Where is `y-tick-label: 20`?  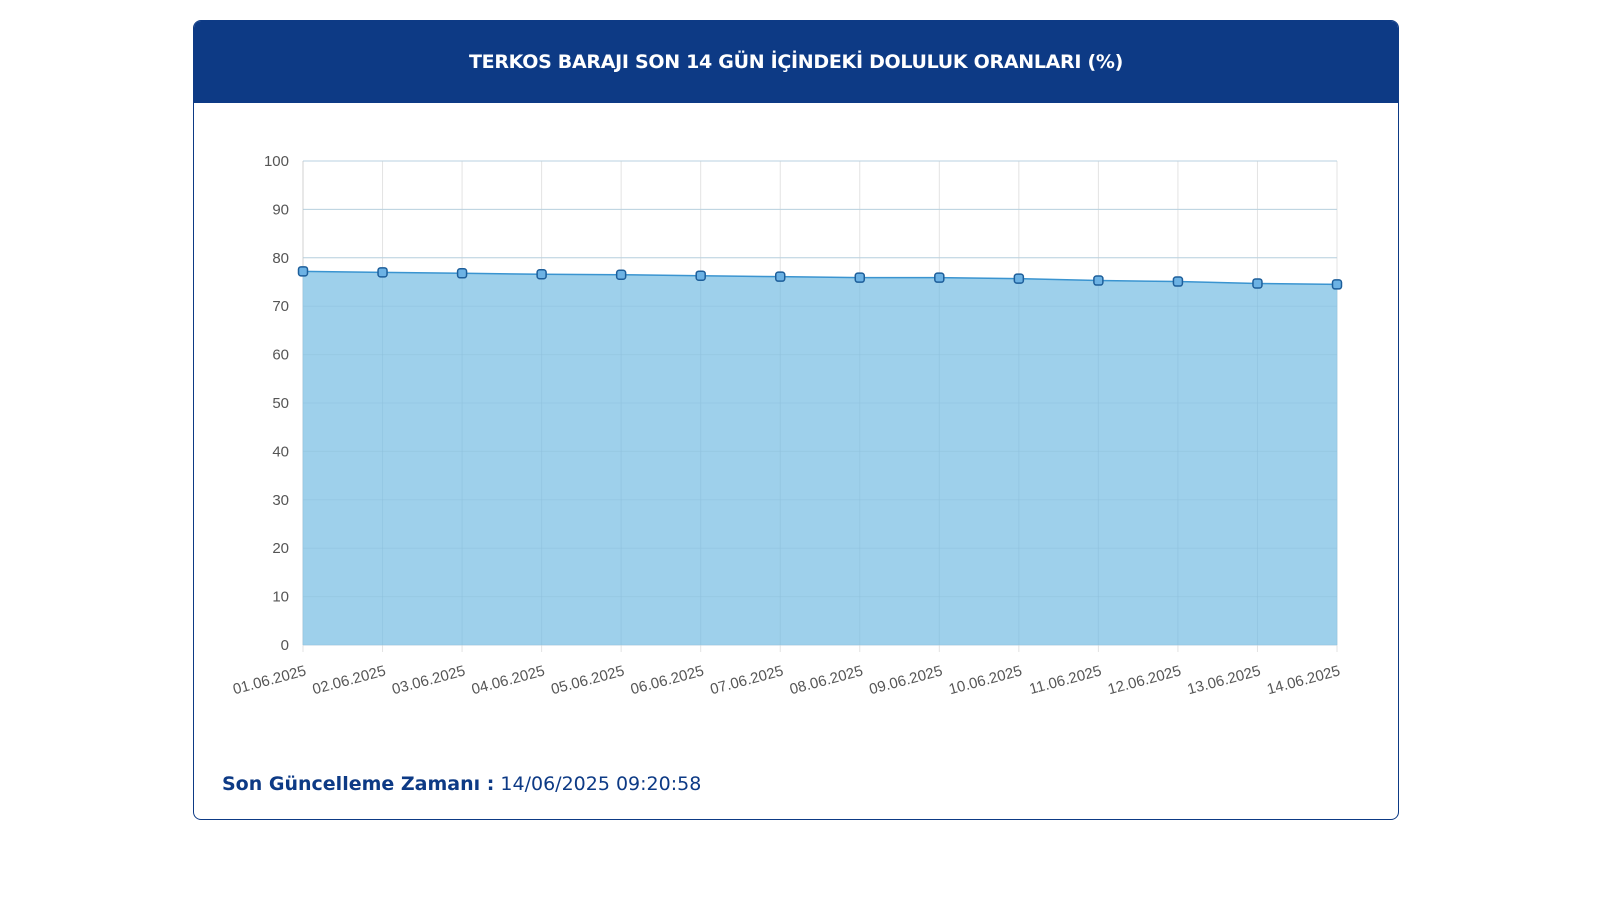 y-tick-label: 20 is located at coordinates (280, 548).